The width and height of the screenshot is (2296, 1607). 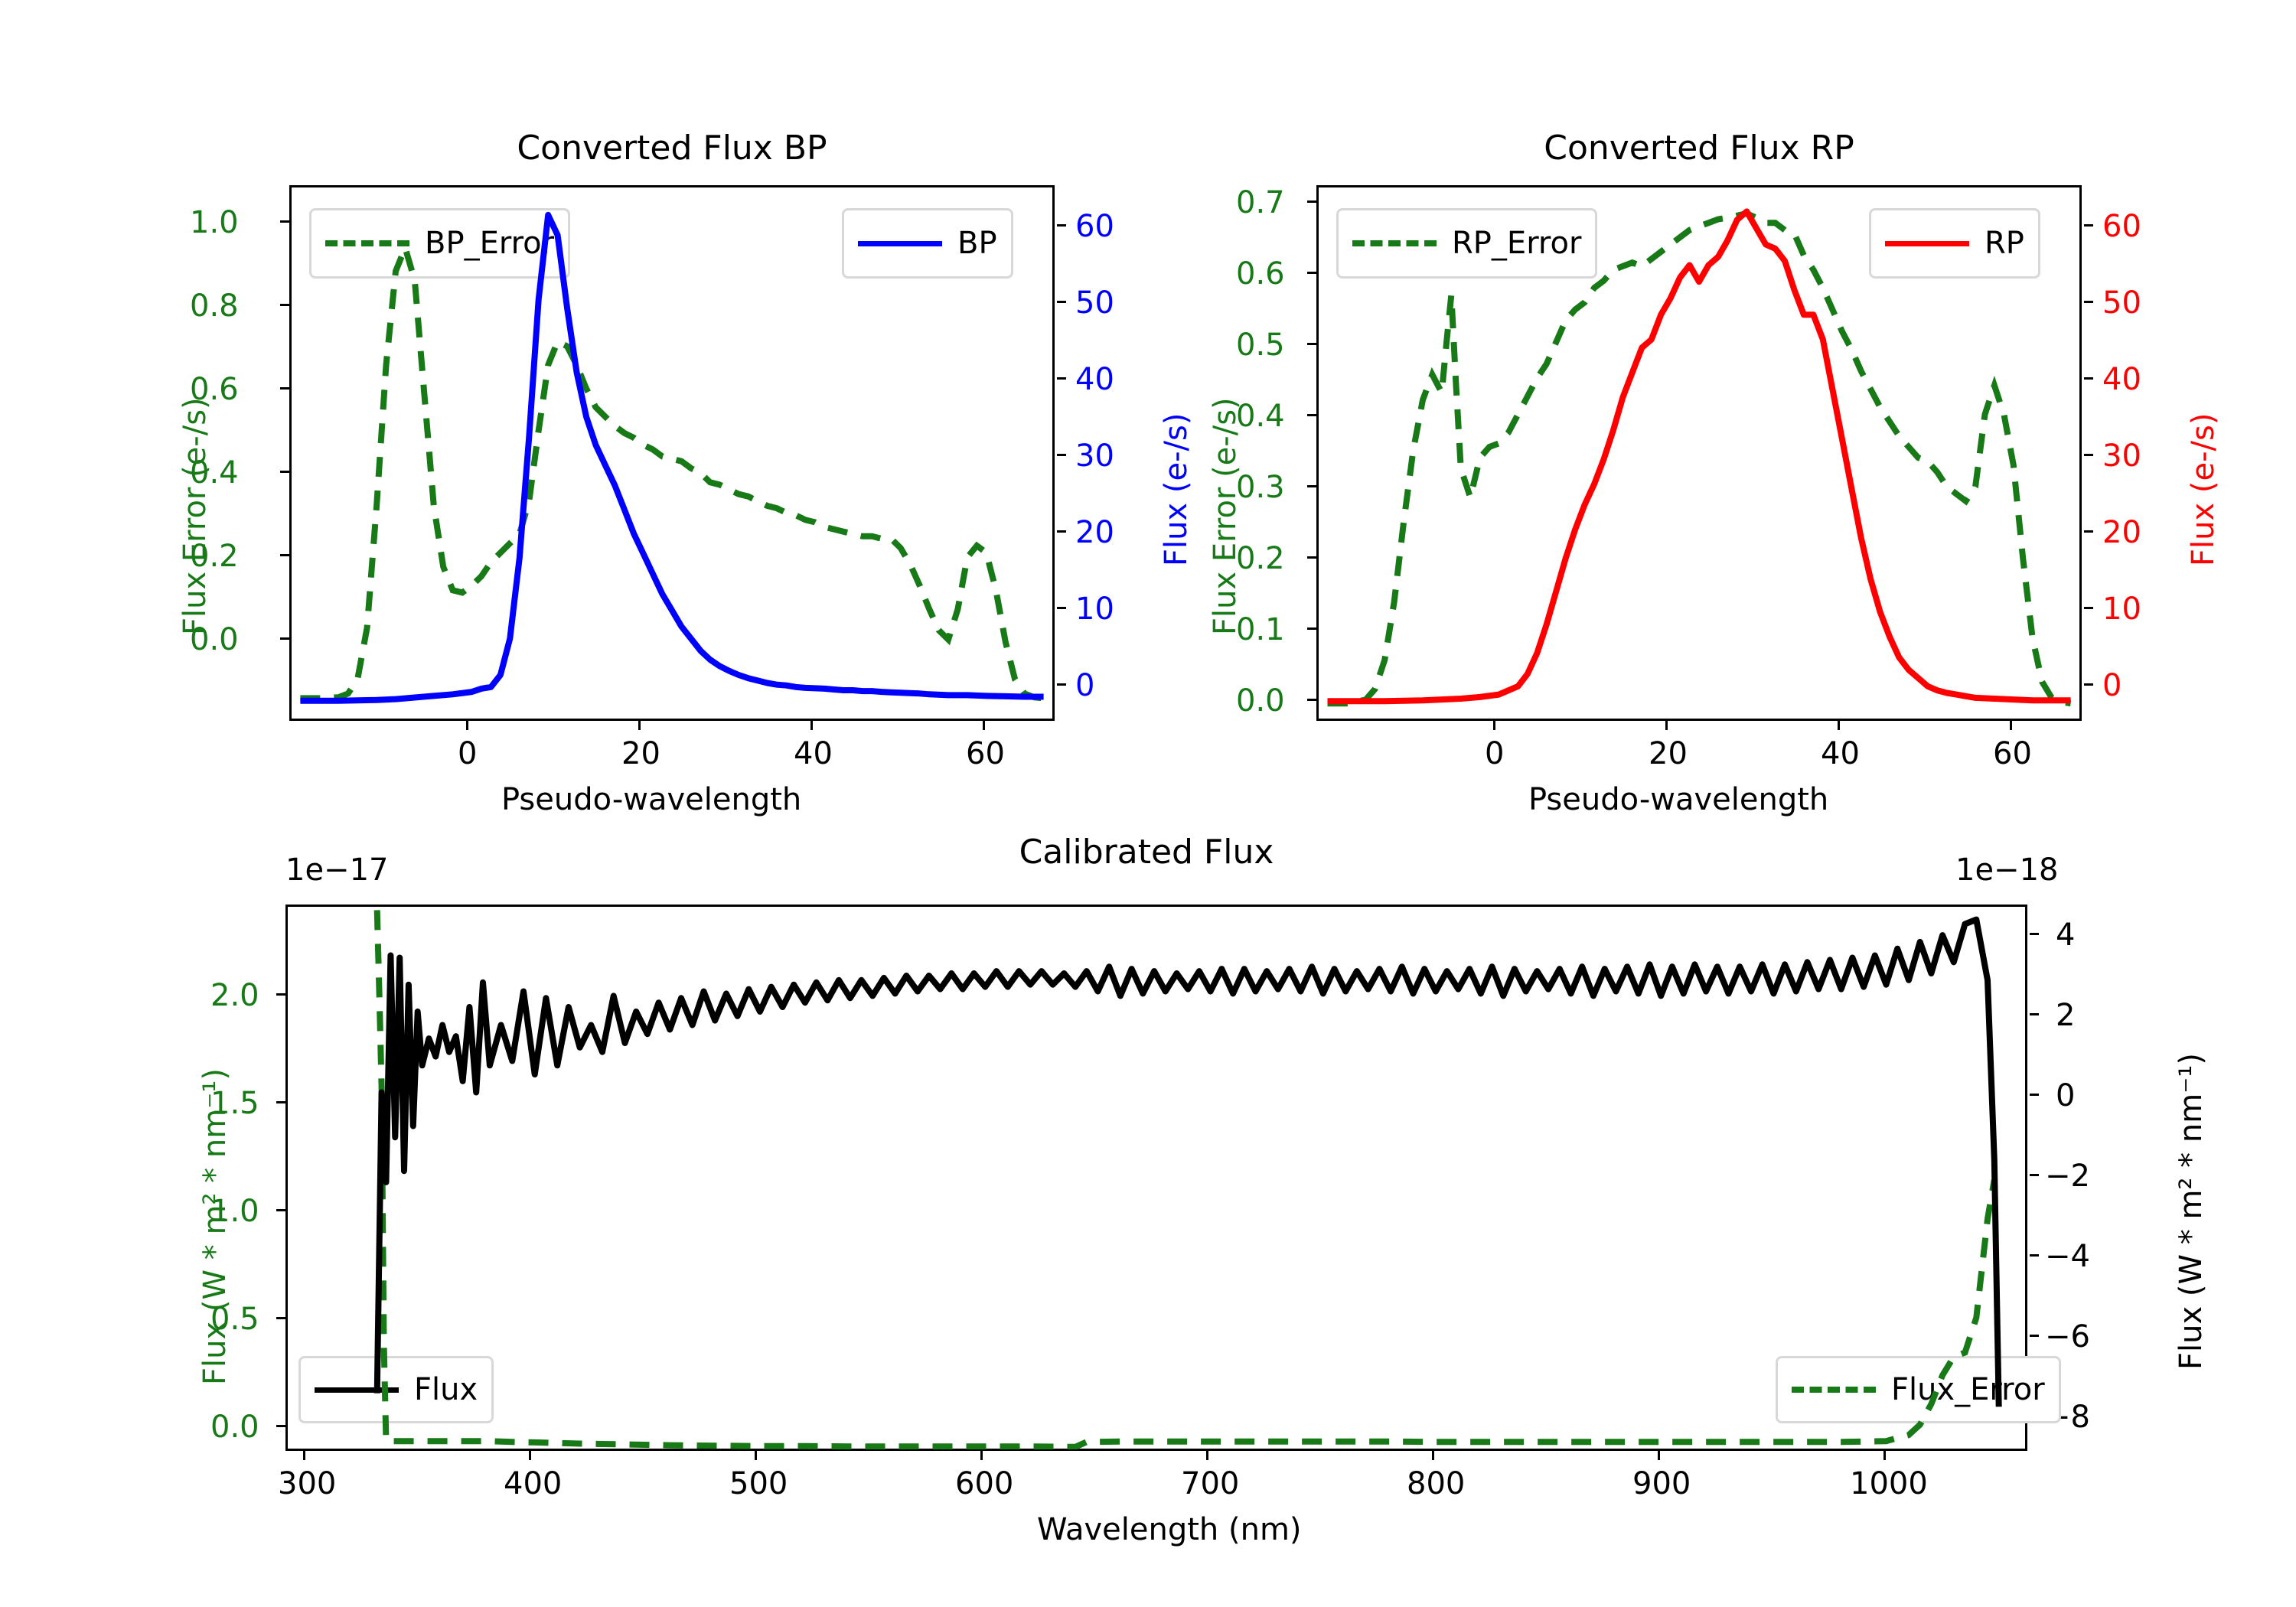 I want to click on bp-legend-error: BP_Error, so click(x=440, y=243).